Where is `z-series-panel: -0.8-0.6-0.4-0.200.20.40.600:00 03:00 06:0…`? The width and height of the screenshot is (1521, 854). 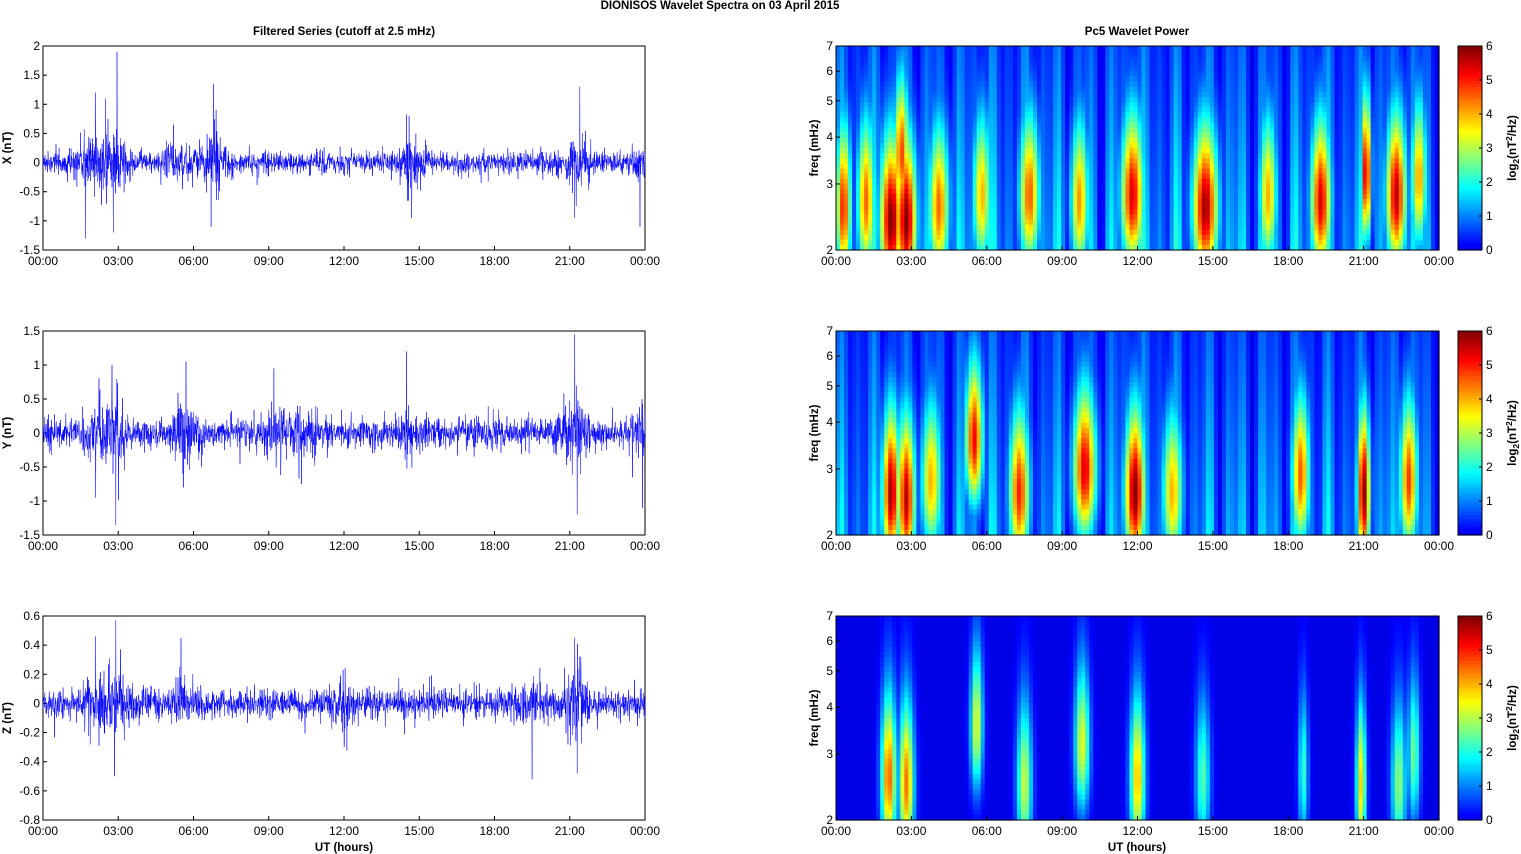
z-series-panel: -0.8-0.6-0.4-0.200.20.40.600:00 03:00 06:0… is located at coordinates (331, 723).